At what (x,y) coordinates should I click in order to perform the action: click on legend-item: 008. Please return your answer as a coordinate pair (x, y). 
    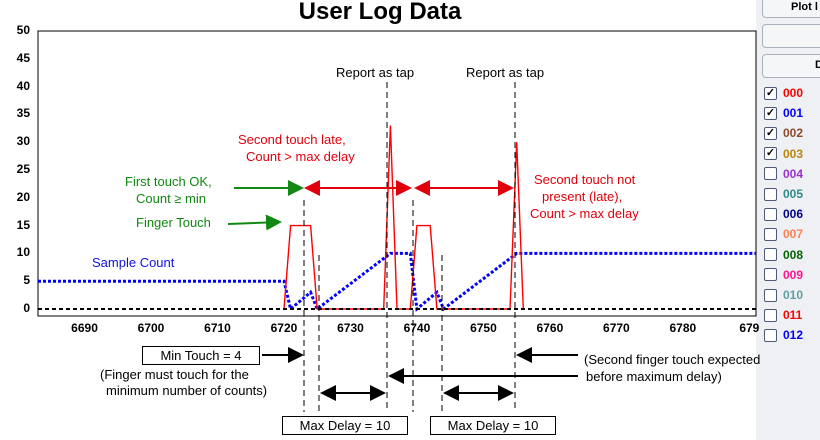
    Looking at the image, I should click on (783, 255).